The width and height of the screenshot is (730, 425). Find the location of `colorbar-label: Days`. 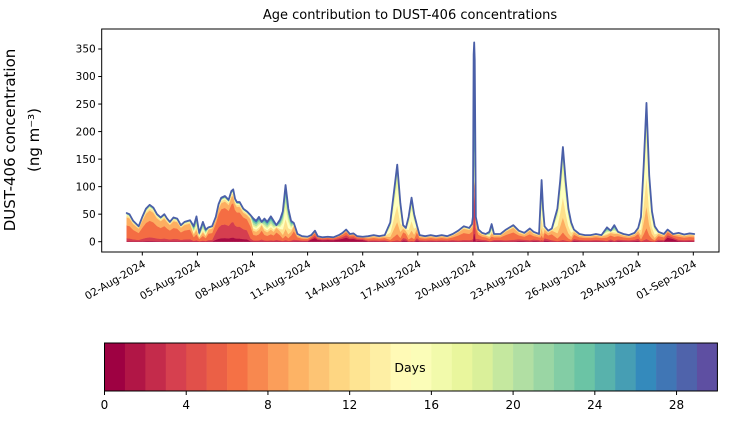

colorbar-label: Days is located at coordinates (409, 367).